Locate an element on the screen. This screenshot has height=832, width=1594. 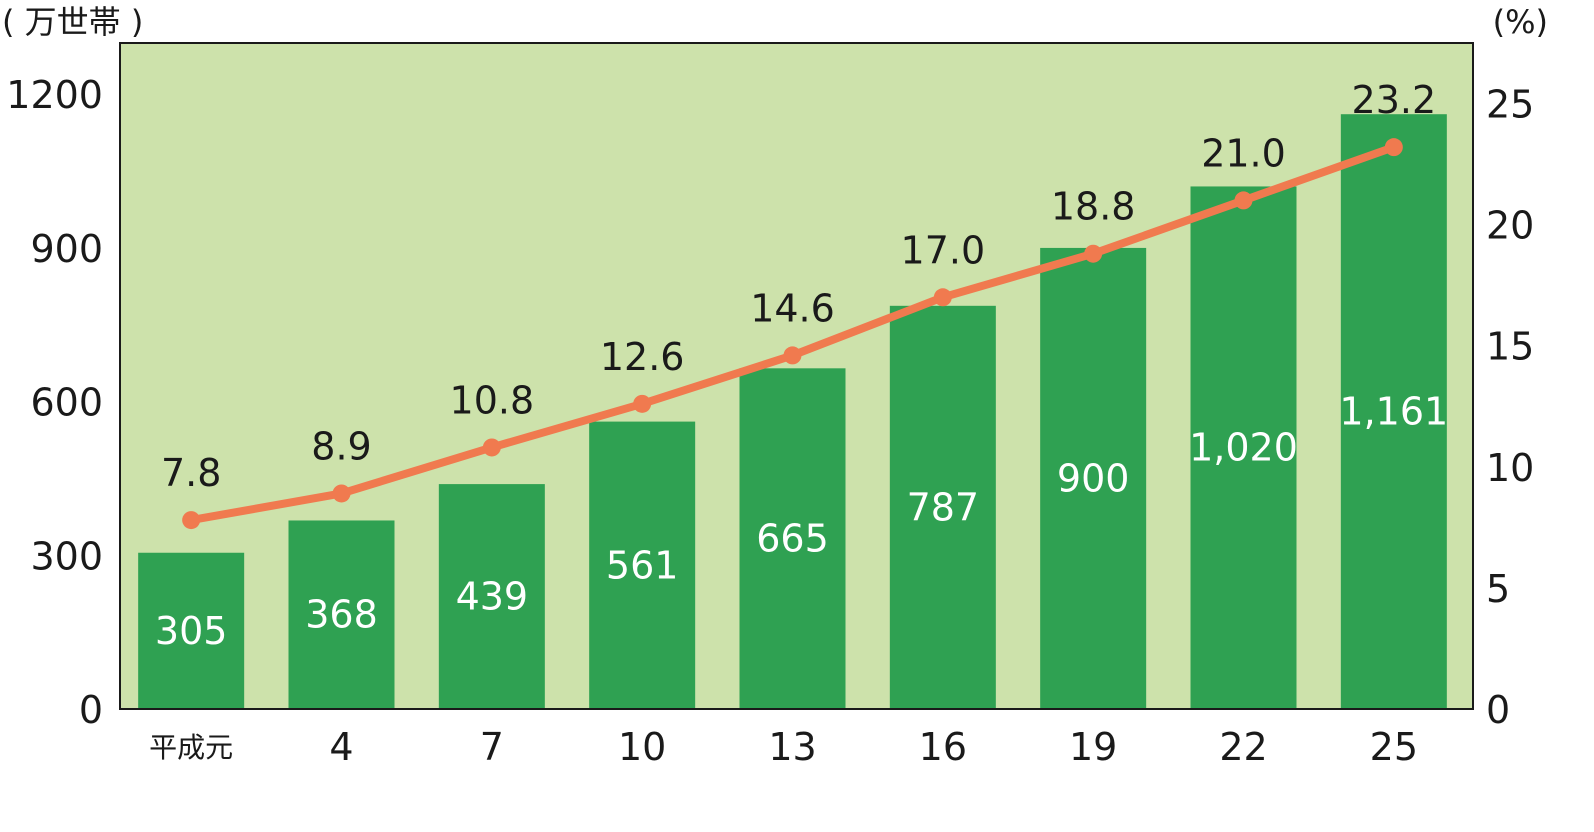
right-axis-tick-label: 25 is located at coordinates (1510, 105).